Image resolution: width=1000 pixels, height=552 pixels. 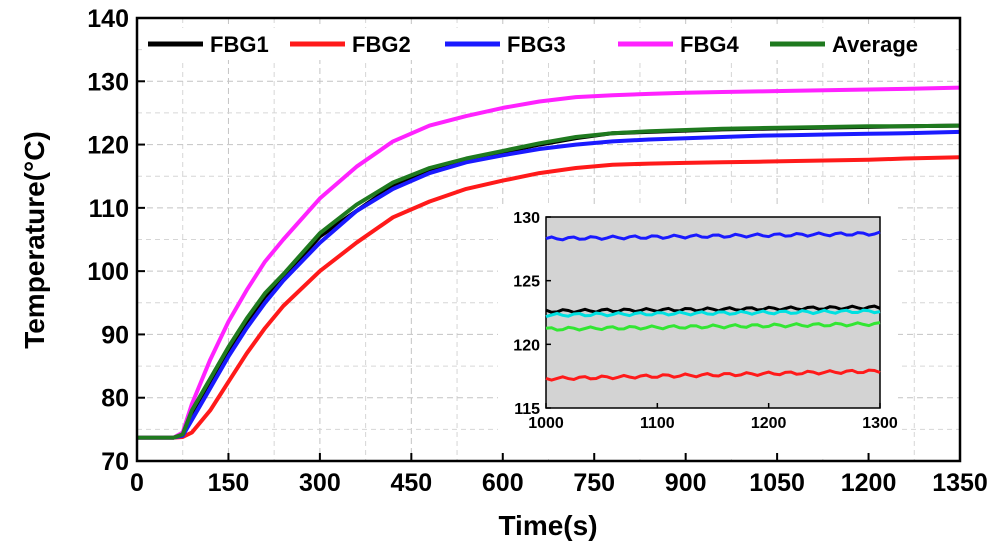 I want to click on legend-label-fbg4: FBG4, so click(x=709, y=44).